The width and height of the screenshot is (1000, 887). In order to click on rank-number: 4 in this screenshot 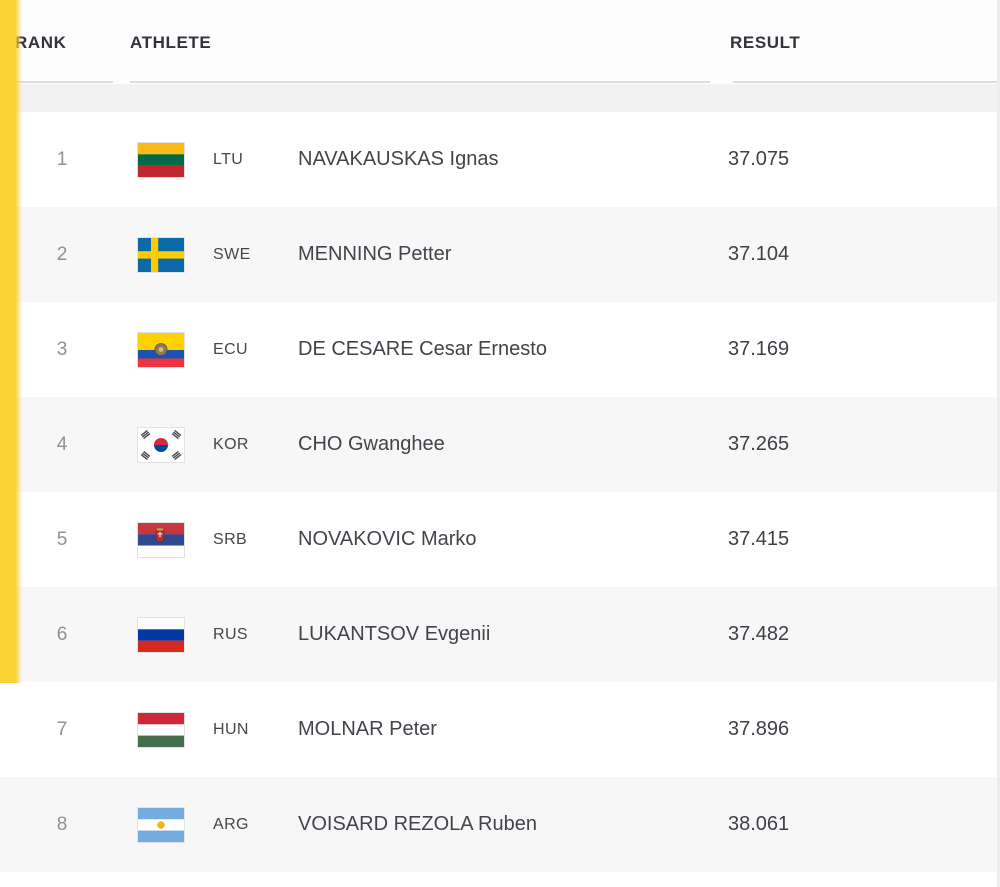, I will do `click(62, 444)`.